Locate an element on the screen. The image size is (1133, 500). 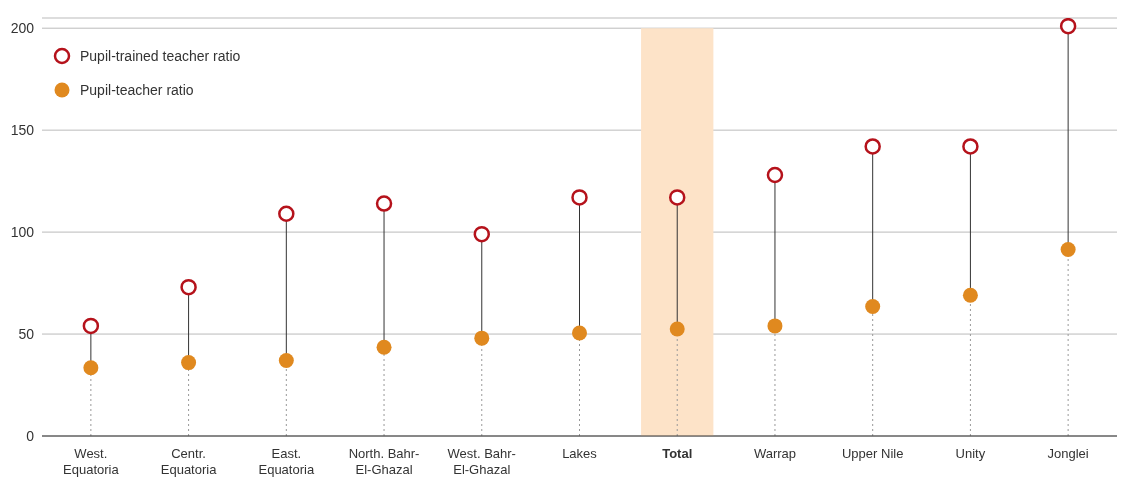
x-tick-label: West. Equatoria is located at coordinates (91, 461).